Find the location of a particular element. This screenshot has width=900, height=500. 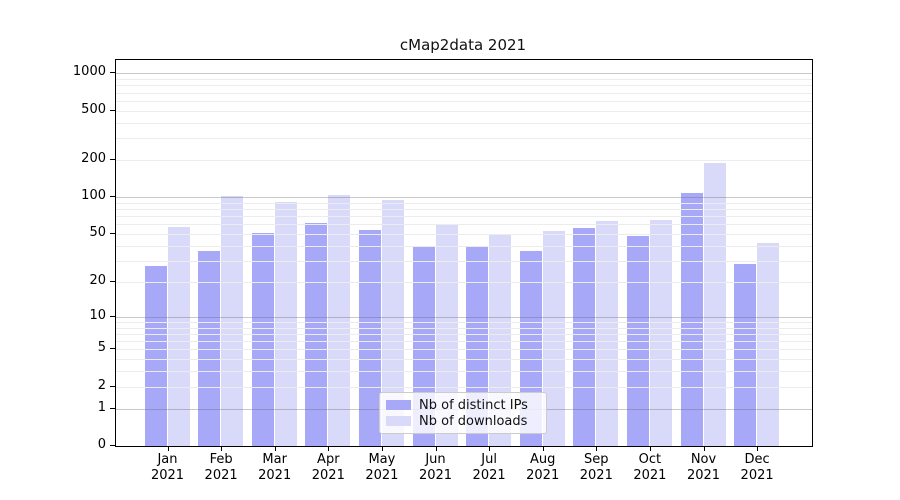

y-tick-label-1000: 1000 is located at coordinates (89, 72).